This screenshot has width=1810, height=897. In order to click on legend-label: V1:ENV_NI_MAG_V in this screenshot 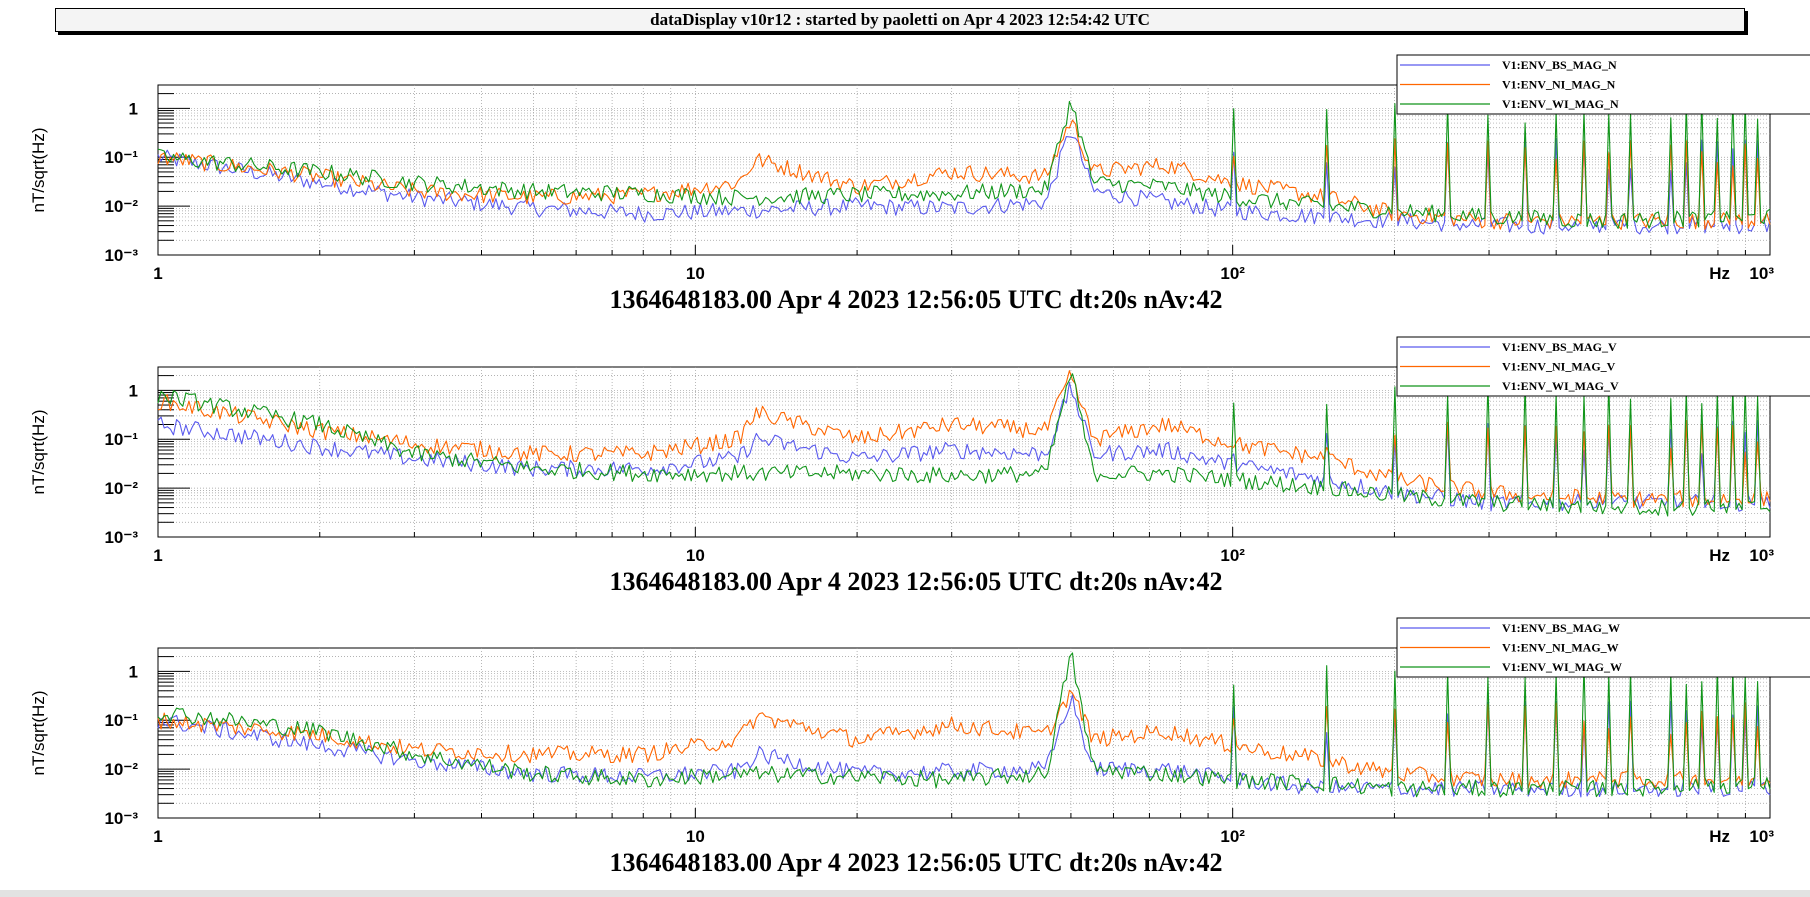, I will do `click(1559, 367)`.